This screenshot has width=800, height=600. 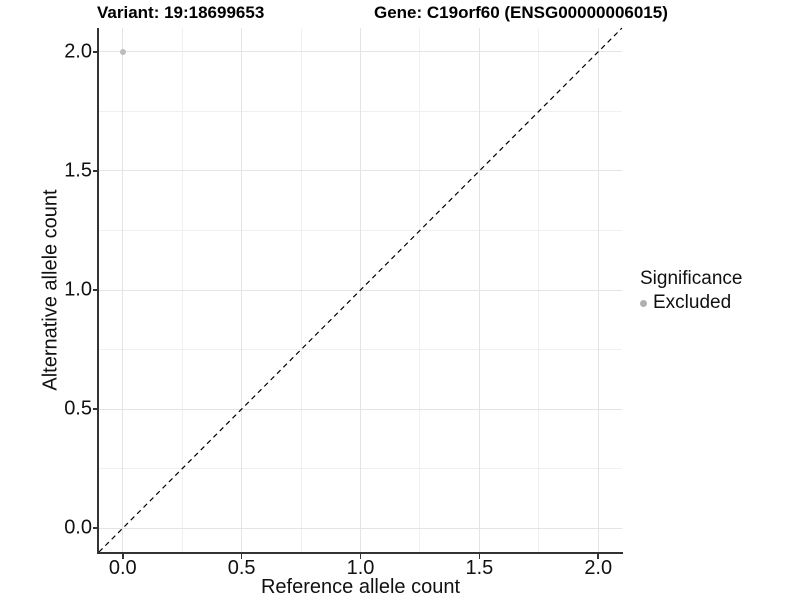 I want to click on legend-entry-excluded: Excluded, so click(x=691, y=303).